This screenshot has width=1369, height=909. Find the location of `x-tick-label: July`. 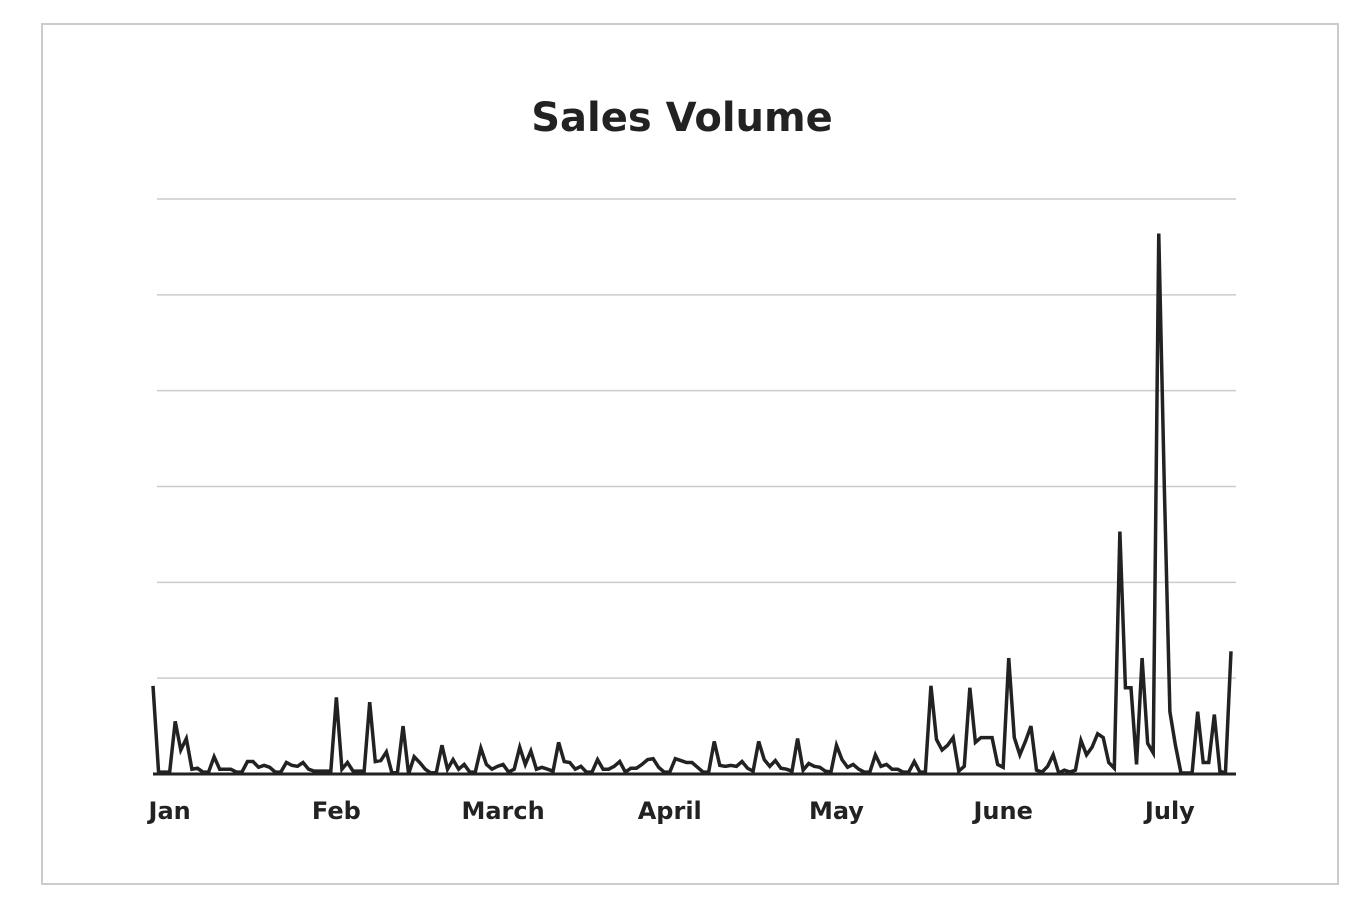

x-tick-label: July is located at coordinates (1169, 811).